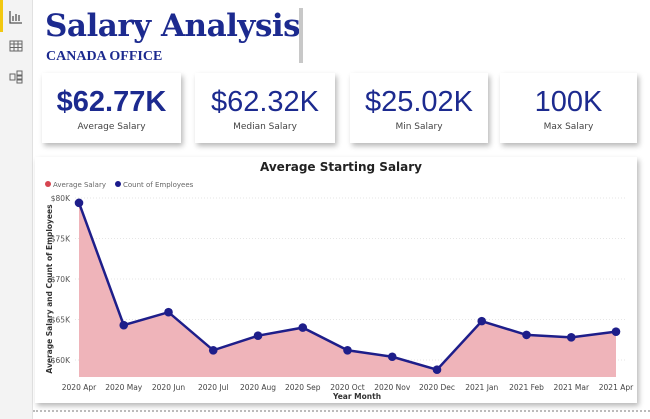  I want to click on page-subtitle: CANADA OFFICE, so click(104, 56).